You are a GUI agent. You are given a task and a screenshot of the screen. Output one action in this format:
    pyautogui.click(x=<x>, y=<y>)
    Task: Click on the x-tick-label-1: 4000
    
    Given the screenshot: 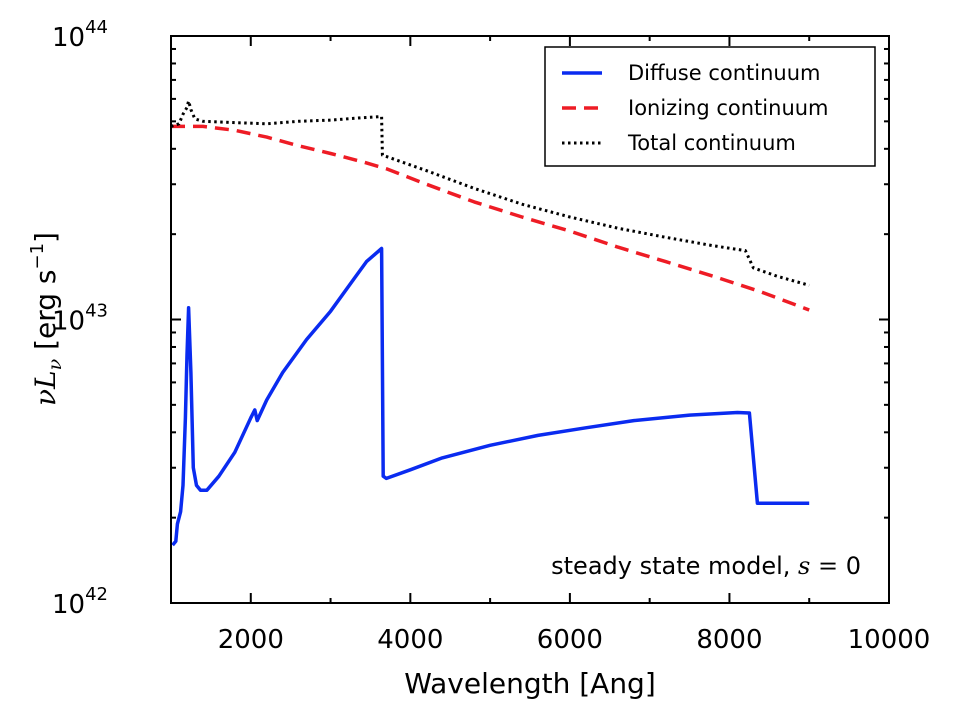 What is the action you would take?
    pyautogui.click(x=410, y=640)
    